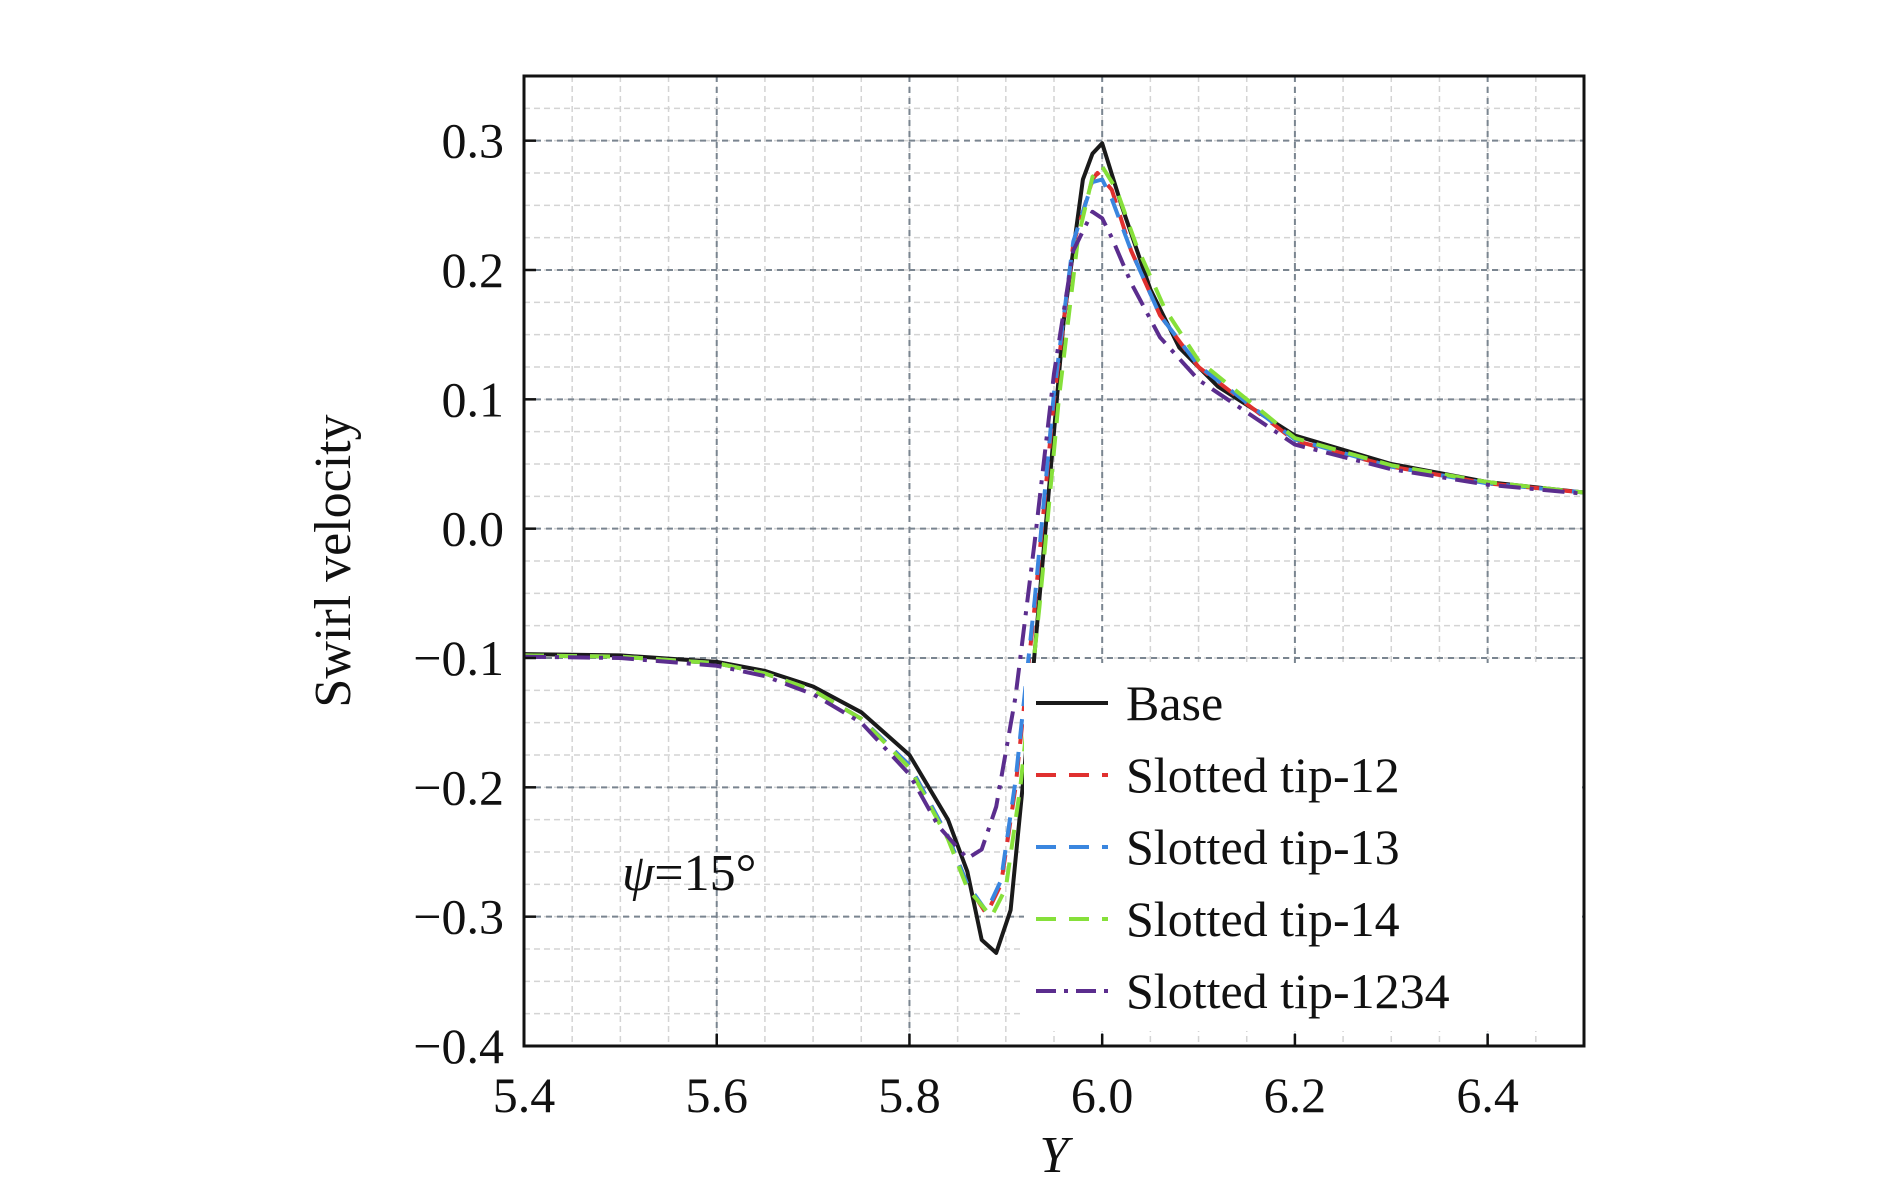 The height and width of the screenshot is (1181, 1889). I want to click on psi-value: =15°, so click(705, 873).